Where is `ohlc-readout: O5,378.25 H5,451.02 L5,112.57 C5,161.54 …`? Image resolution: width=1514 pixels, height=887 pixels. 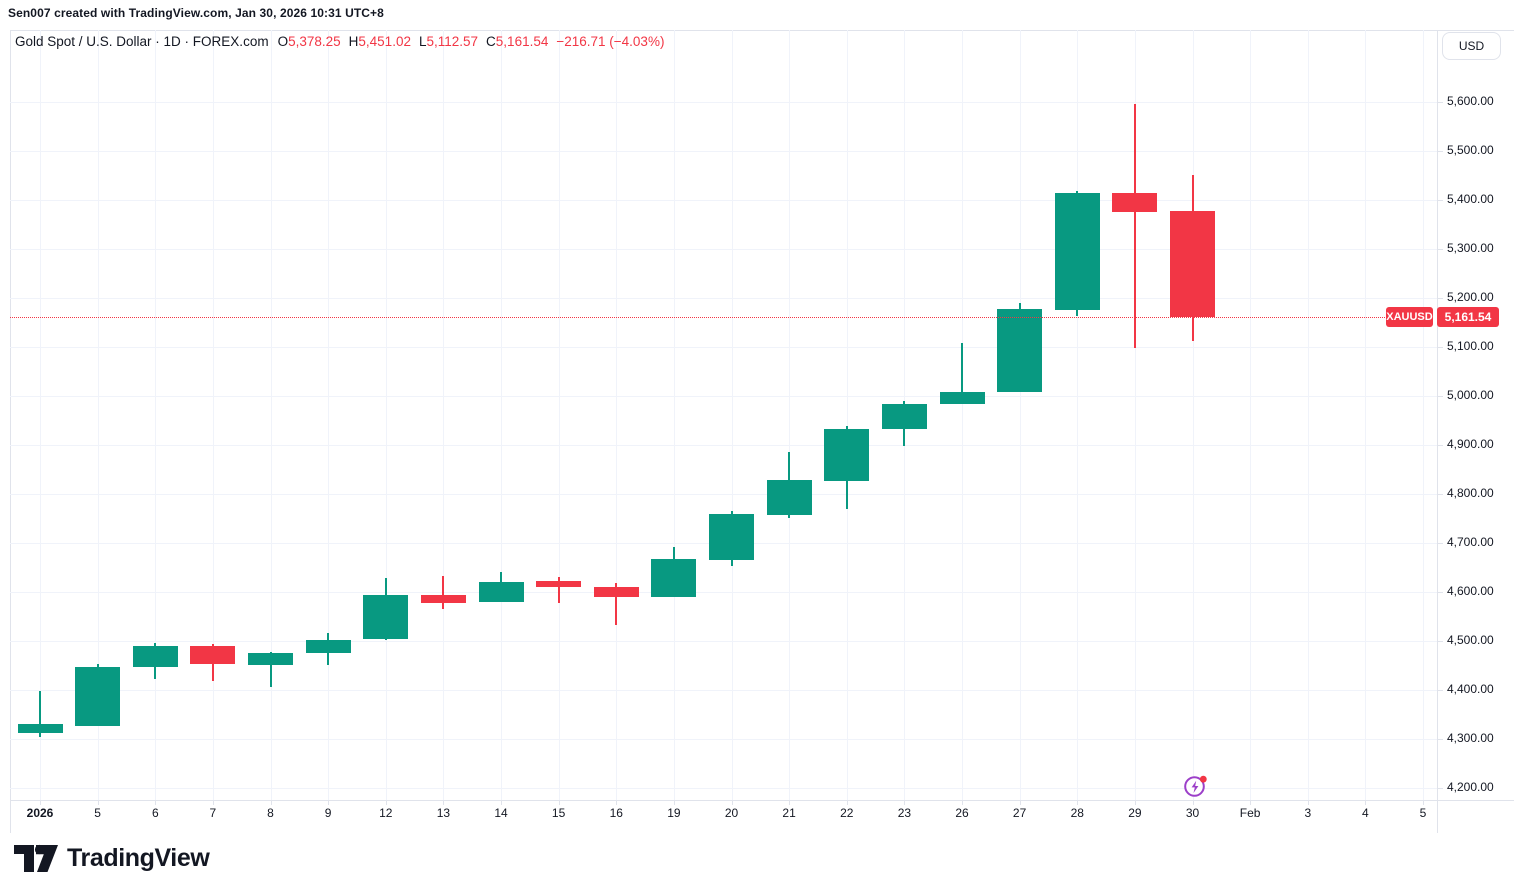
ohlc-readout: O5,378.25 H5,451.02 L5,112.57 C5,161.54 … is located at coordinates (471, 41).